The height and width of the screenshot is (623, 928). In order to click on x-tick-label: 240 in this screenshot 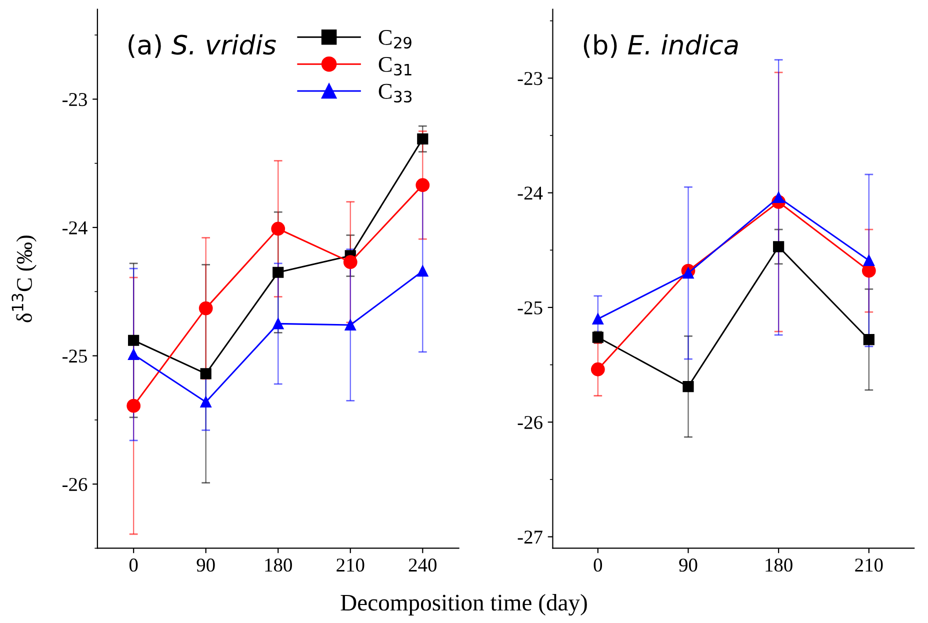, I will do `click(422, 565)`.